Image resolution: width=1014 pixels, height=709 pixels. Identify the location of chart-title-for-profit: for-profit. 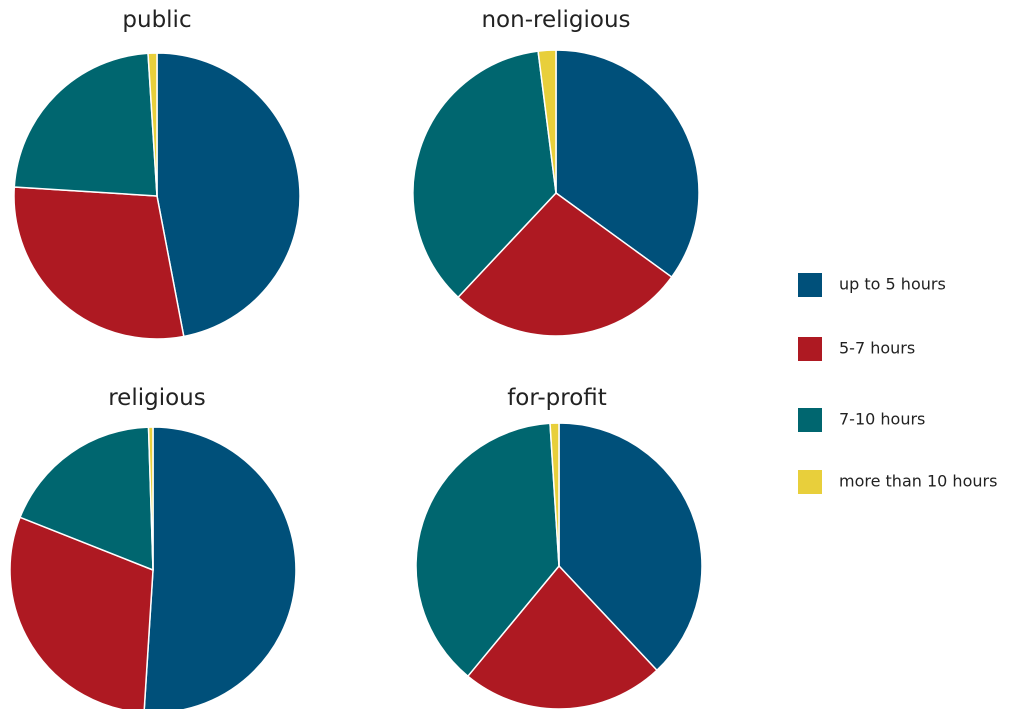
(557, 398).